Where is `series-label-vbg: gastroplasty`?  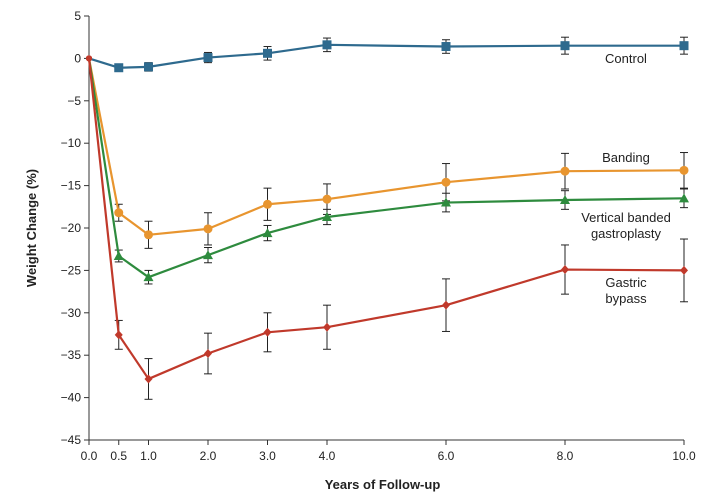 series-label-vbg: gastroplasty is located at coordinates (626, 233).